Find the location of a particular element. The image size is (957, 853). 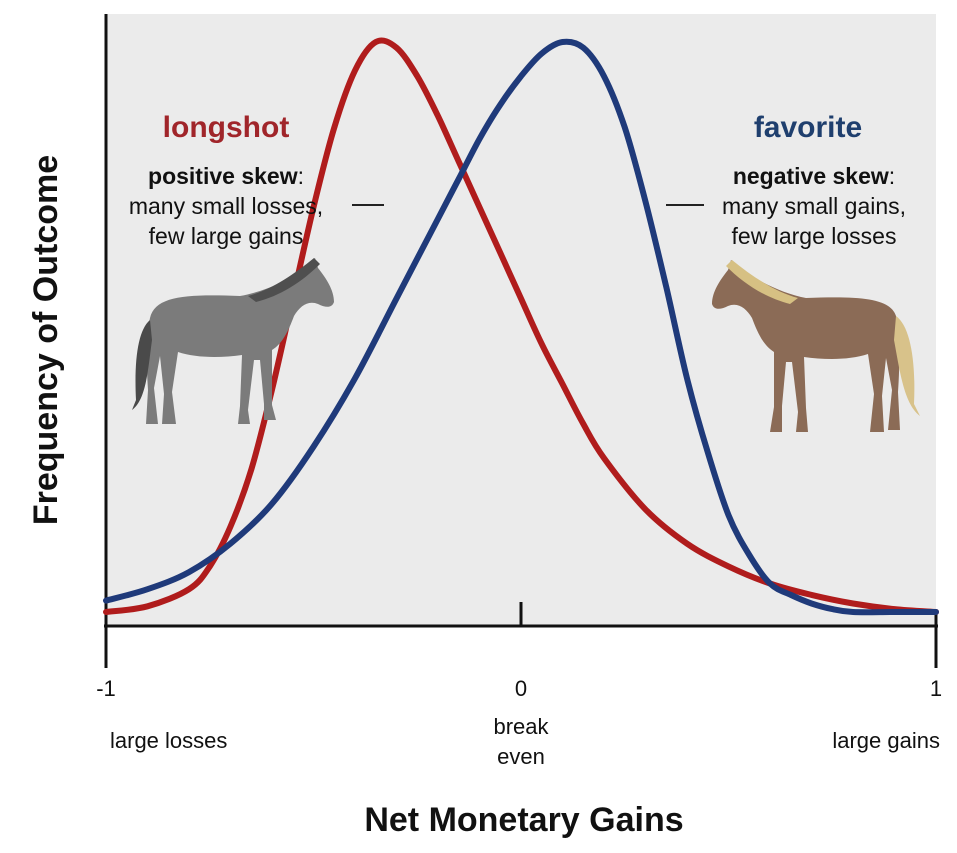

x-tick-sublabel-zero-1: break is located at coordinates (521, 726).